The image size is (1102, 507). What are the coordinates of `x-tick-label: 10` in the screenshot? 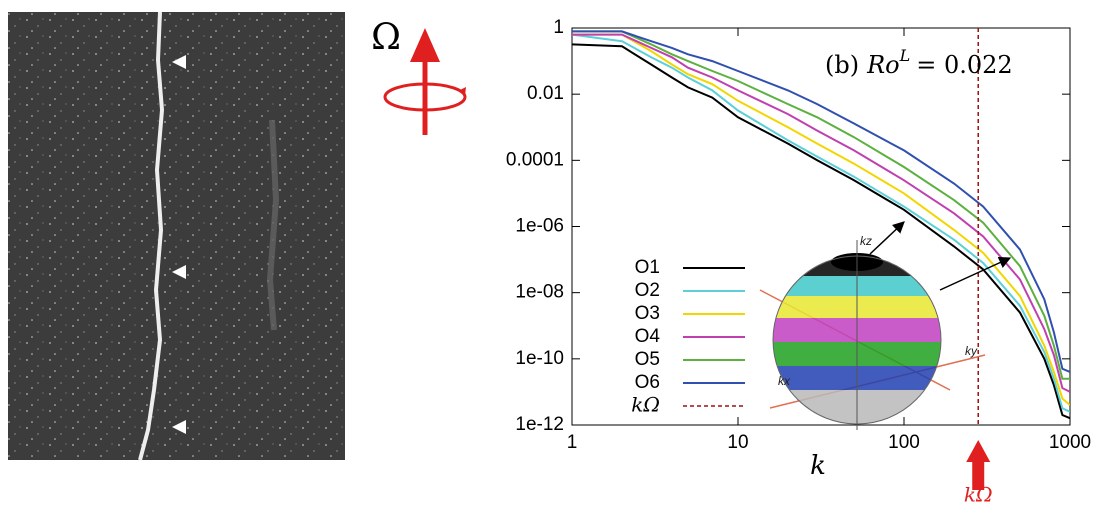 It's located at (737, 442).